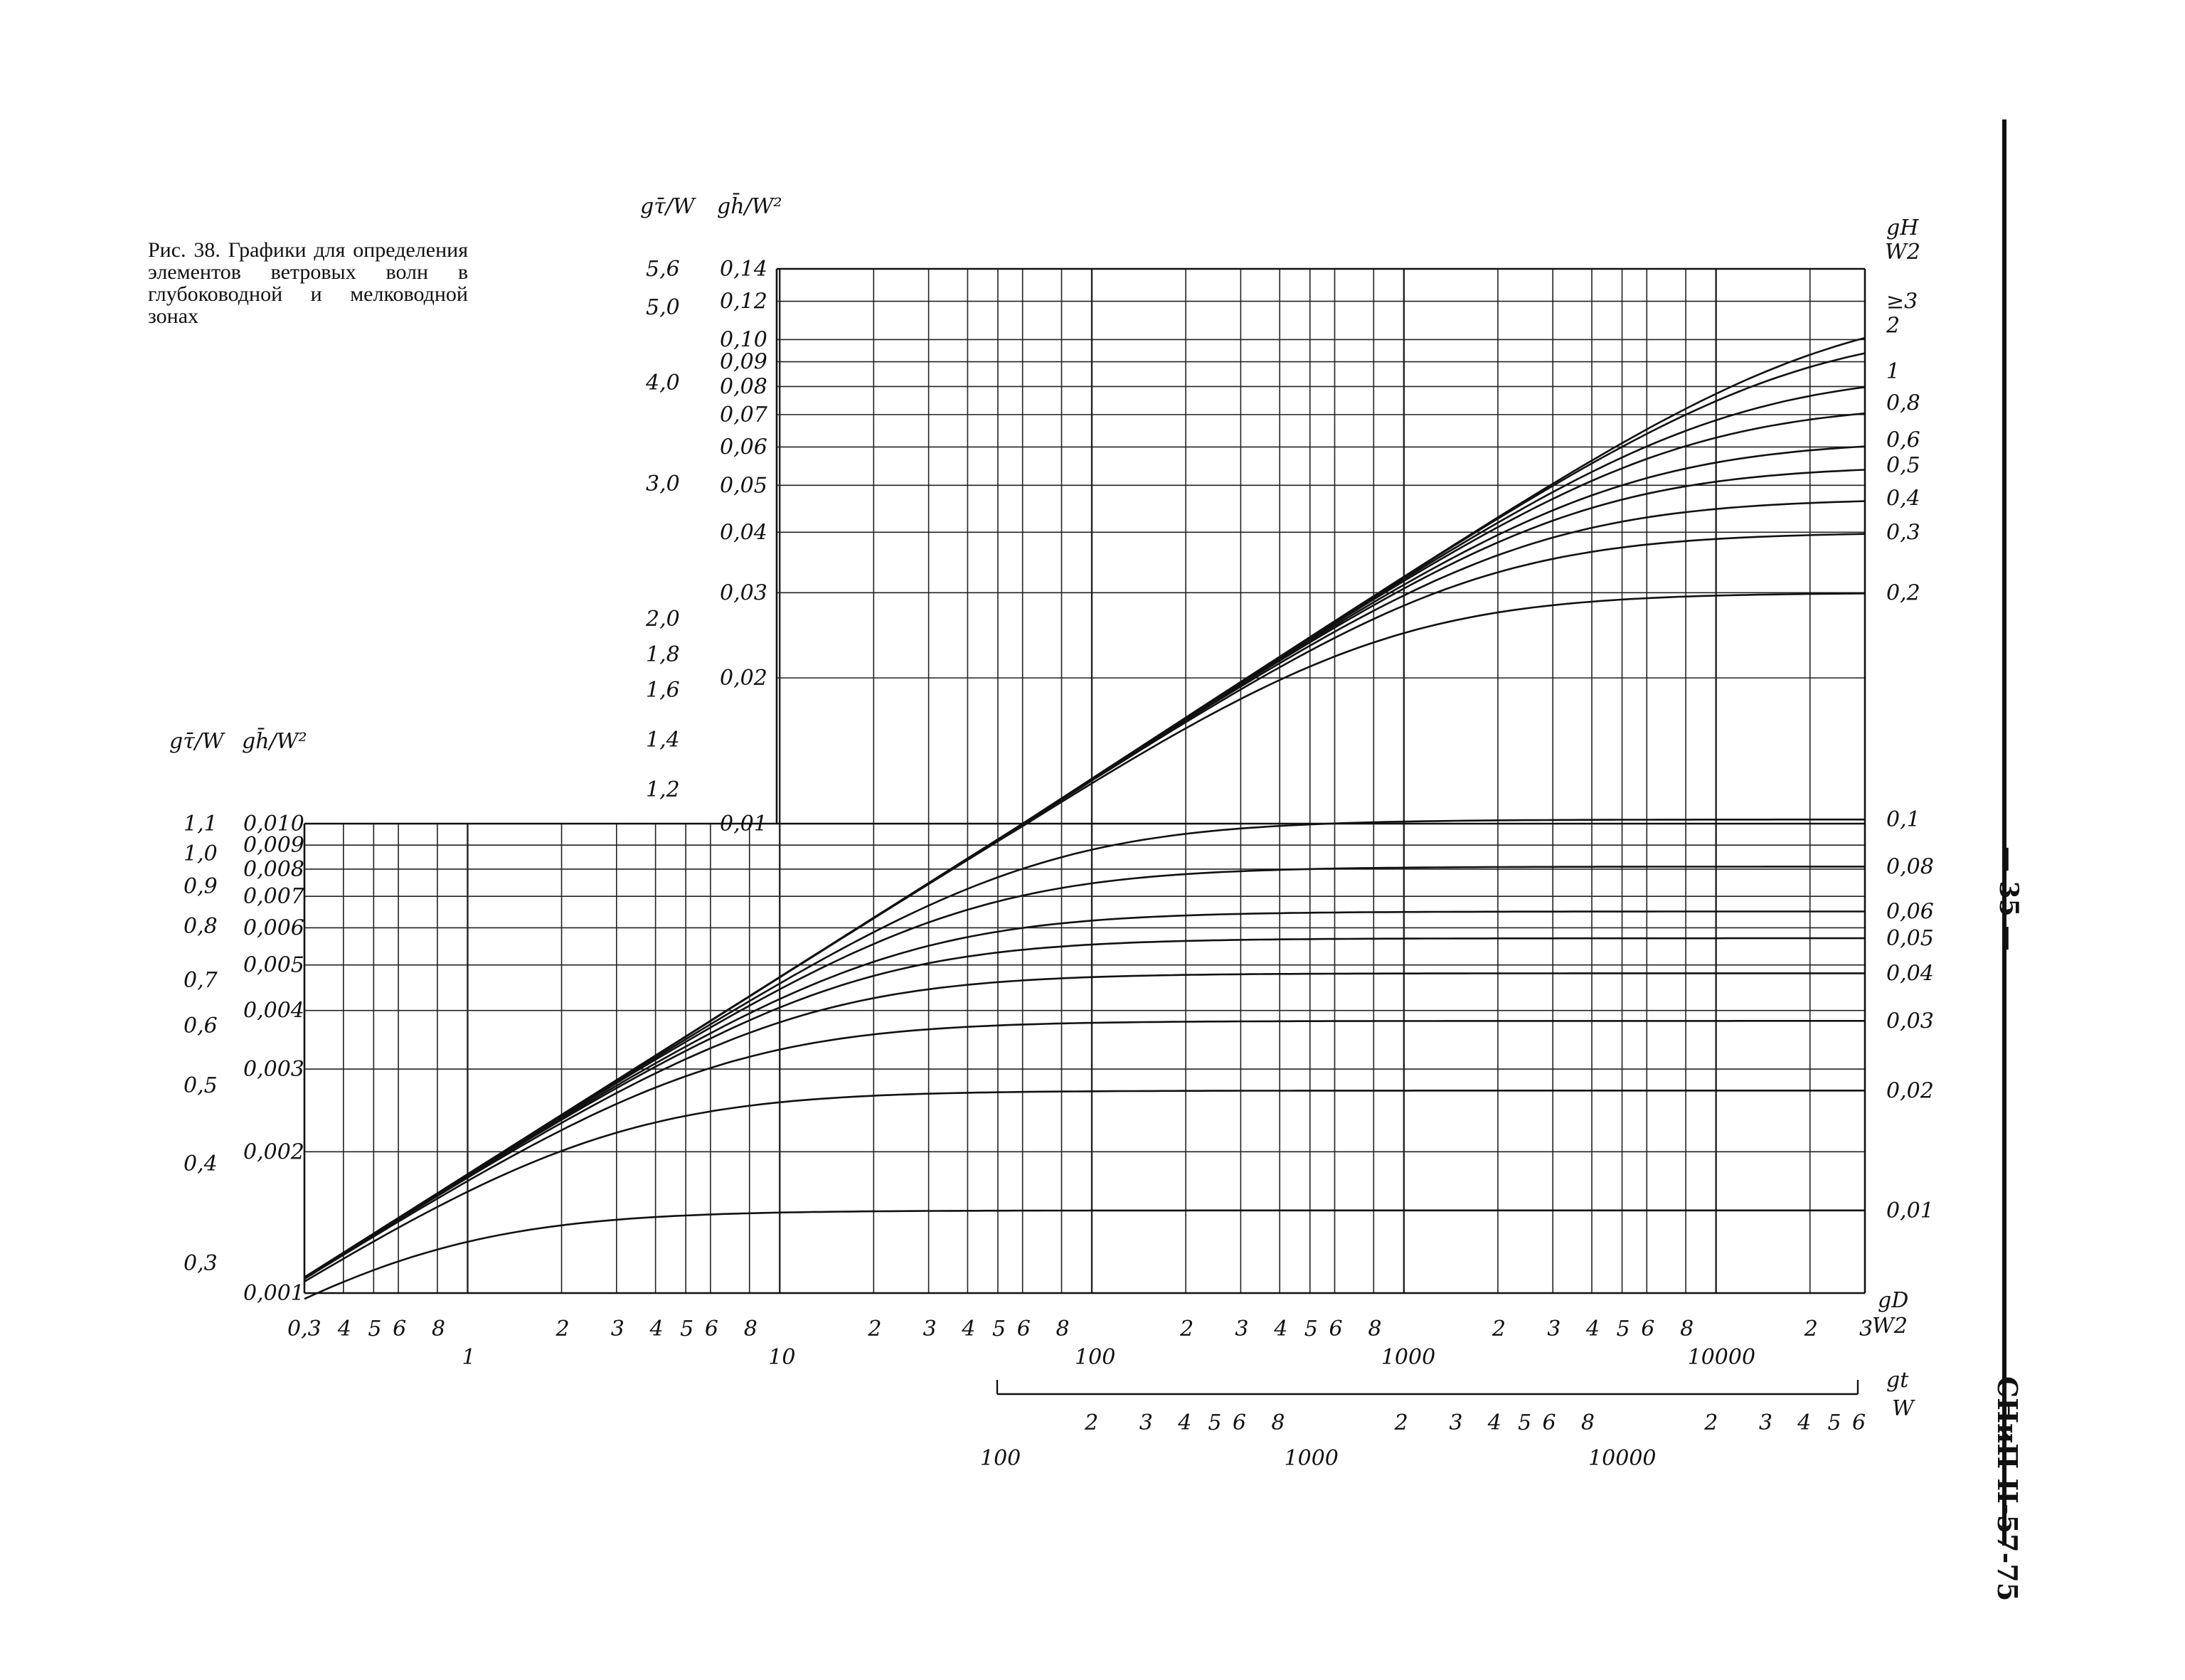 This screenshot has width=2185, height=1680. Describe the element at coordinates (1910, 1210) in the screenshot. I see `curve-label: 0,01` at that location.